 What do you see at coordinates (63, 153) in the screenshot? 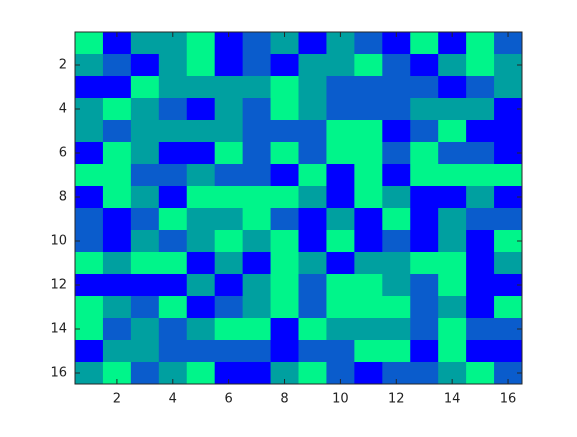
I see `y-tick-label: 6` at bounding box center [63, 153].